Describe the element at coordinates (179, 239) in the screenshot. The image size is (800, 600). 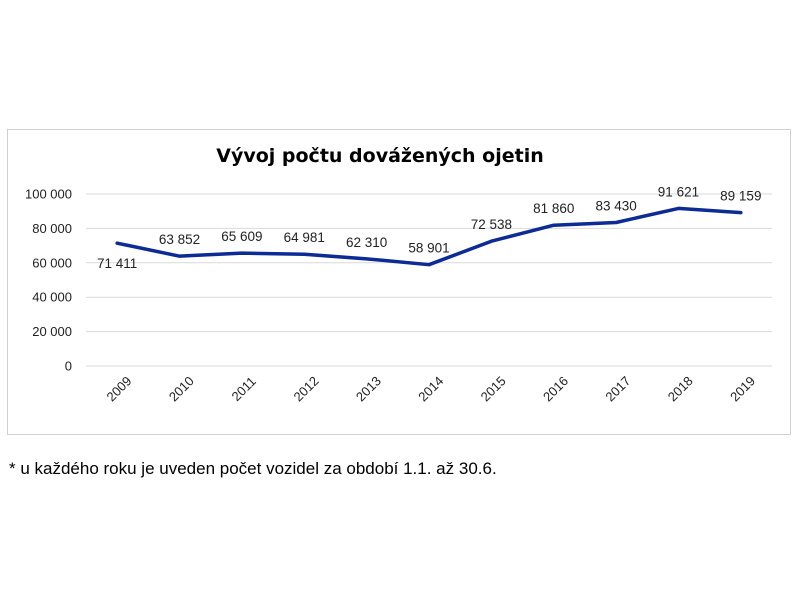
I see `data-label: 63 852` at that location.